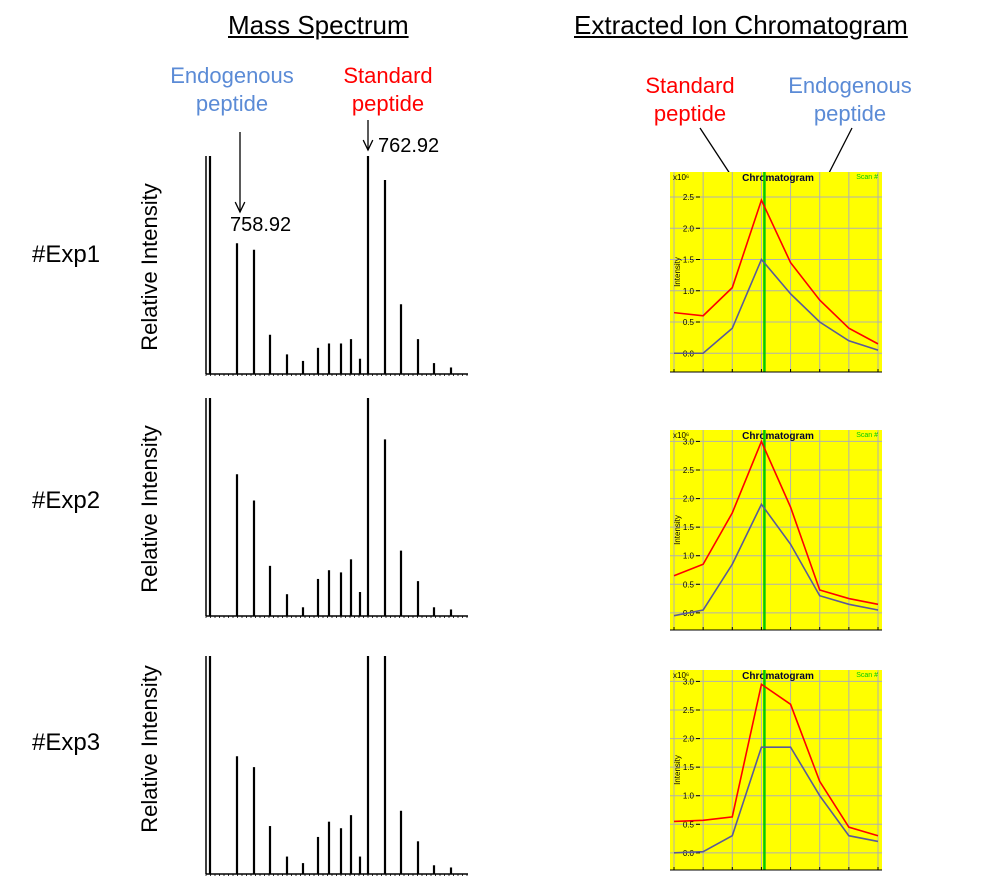  Describe the element at coordinates (232, 89) in the screenshot. I see `ms-endogenous-annotation: Endogenous peptide` at that location.